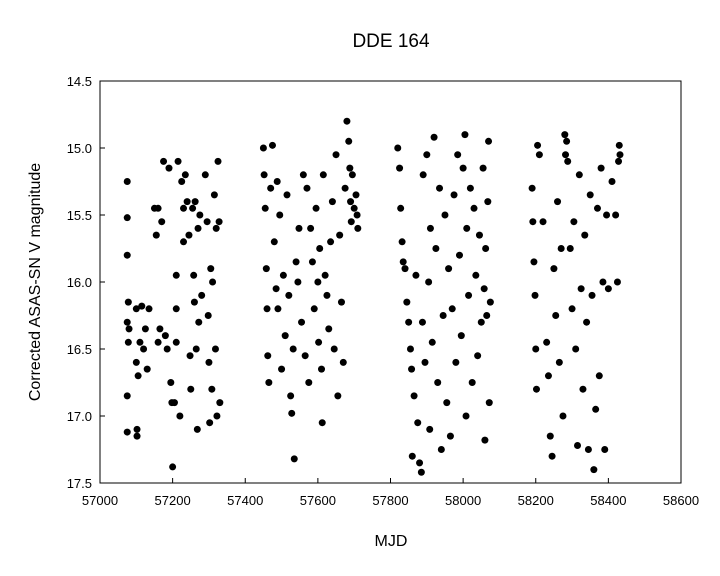 This screenshot has height=576, width=720. Describe the element at coordinates (391, 541) in the screenshot. I see `x-axis-label: MJD` at that location.